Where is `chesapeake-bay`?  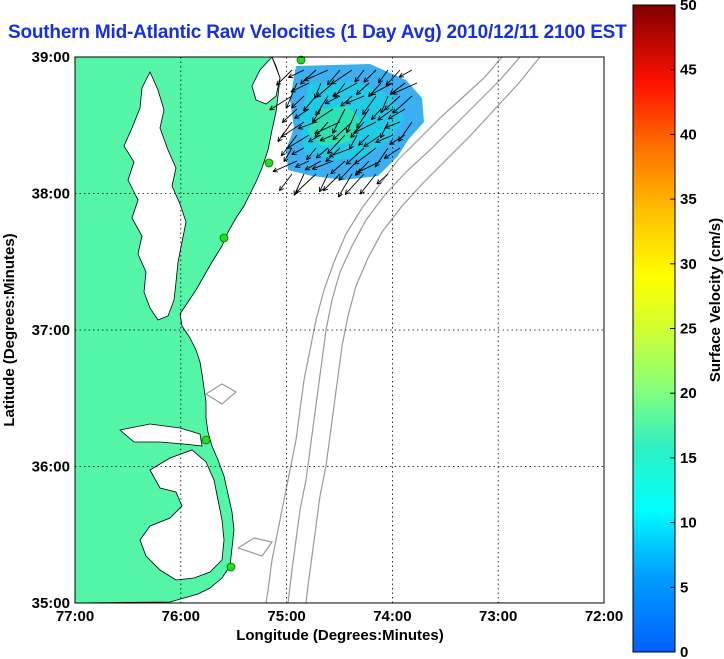
chesapeake-bay is located at coordinates (155, 196).